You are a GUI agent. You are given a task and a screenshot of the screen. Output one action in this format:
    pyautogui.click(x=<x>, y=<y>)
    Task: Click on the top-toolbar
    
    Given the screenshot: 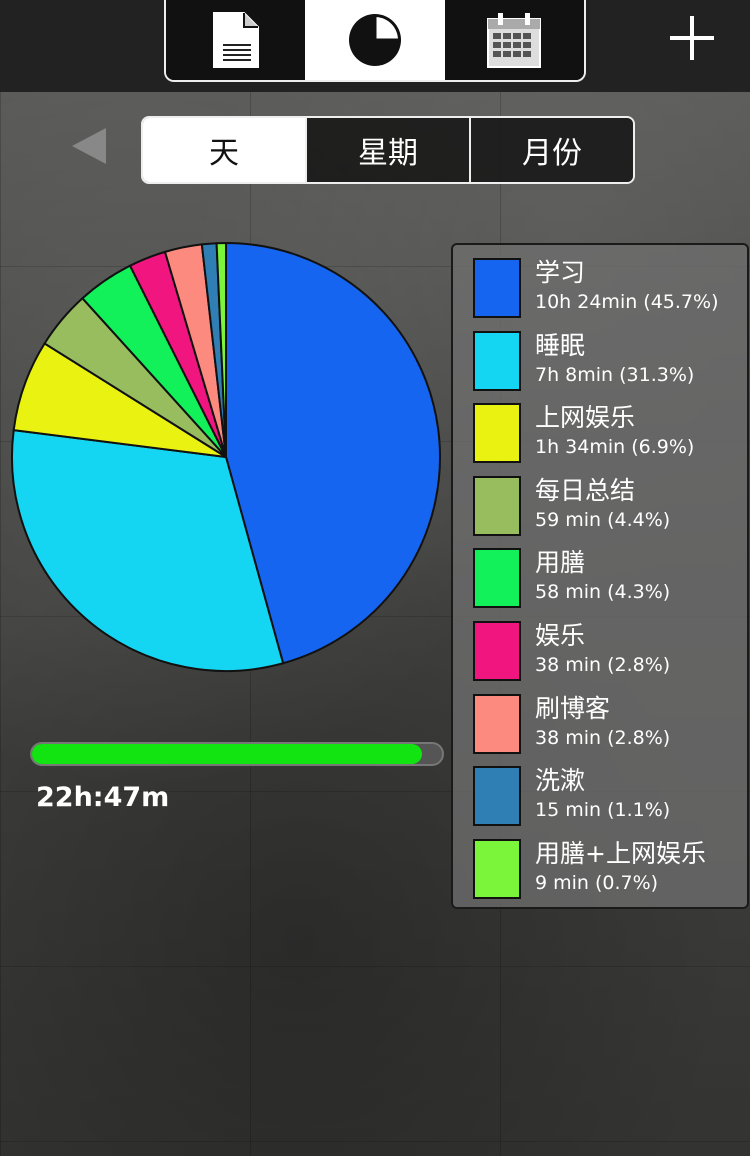 What is the action you would take?
    pyautogui.click(x=375, y=46)
    